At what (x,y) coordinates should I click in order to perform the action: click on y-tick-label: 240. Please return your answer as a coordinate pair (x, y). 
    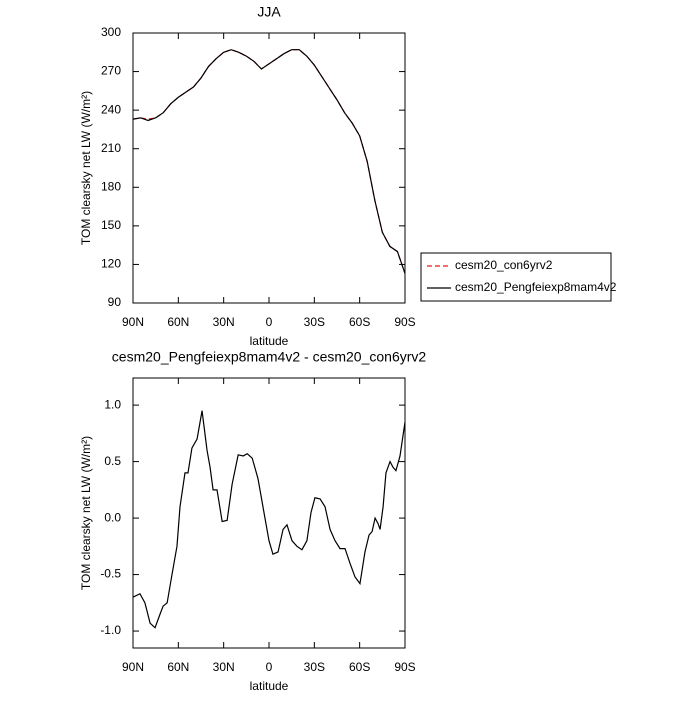
    Looking at the image, I should click on (111, 109).